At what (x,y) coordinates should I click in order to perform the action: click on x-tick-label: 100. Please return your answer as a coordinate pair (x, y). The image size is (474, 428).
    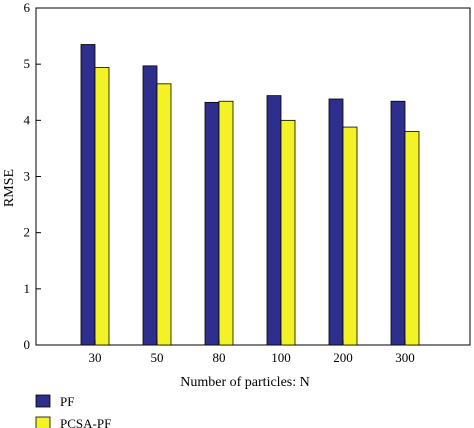
    Looking at the image, I should click on (281, 357).